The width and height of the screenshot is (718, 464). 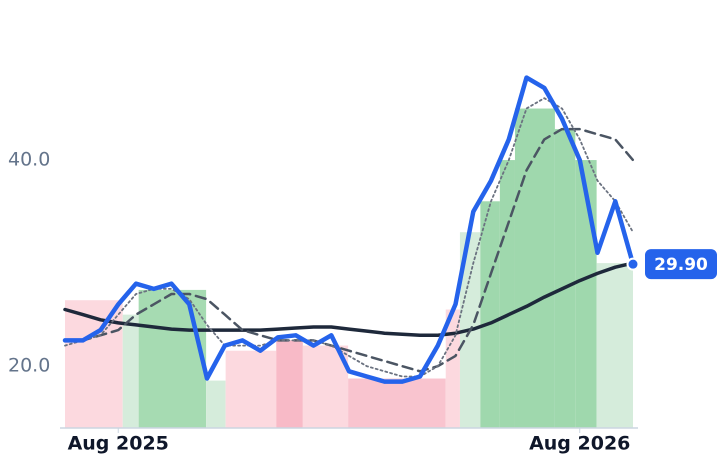 What do you see at coordinates (579, 444) in the screenshot?
I see `x-tick-label: Aug 2026` at bounding box center [579, 444].